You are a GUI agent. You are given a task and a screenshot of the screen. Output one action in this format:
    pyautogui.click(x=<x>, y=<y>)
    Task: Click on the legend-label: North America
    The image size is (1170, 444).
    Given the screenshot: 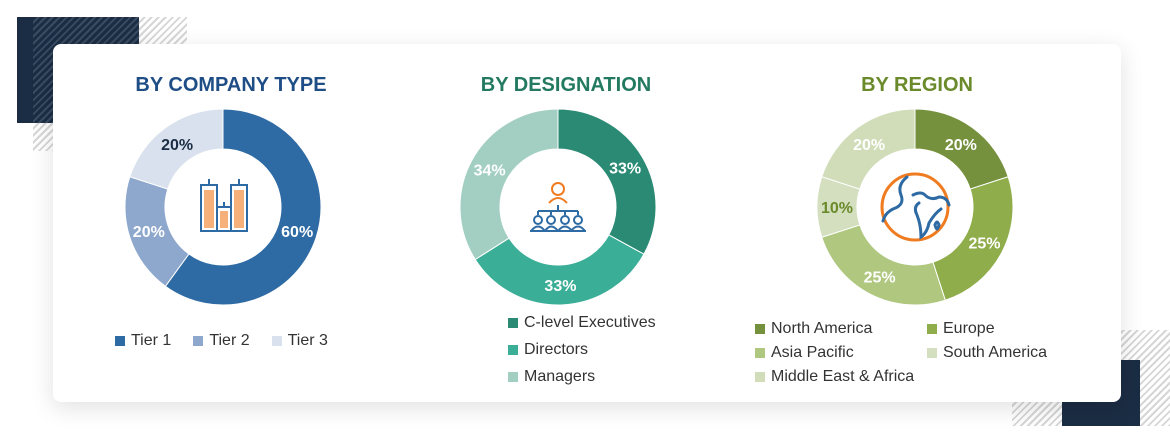 What is the action you would take?
    pyautogui.click(x=822, y=328)
    